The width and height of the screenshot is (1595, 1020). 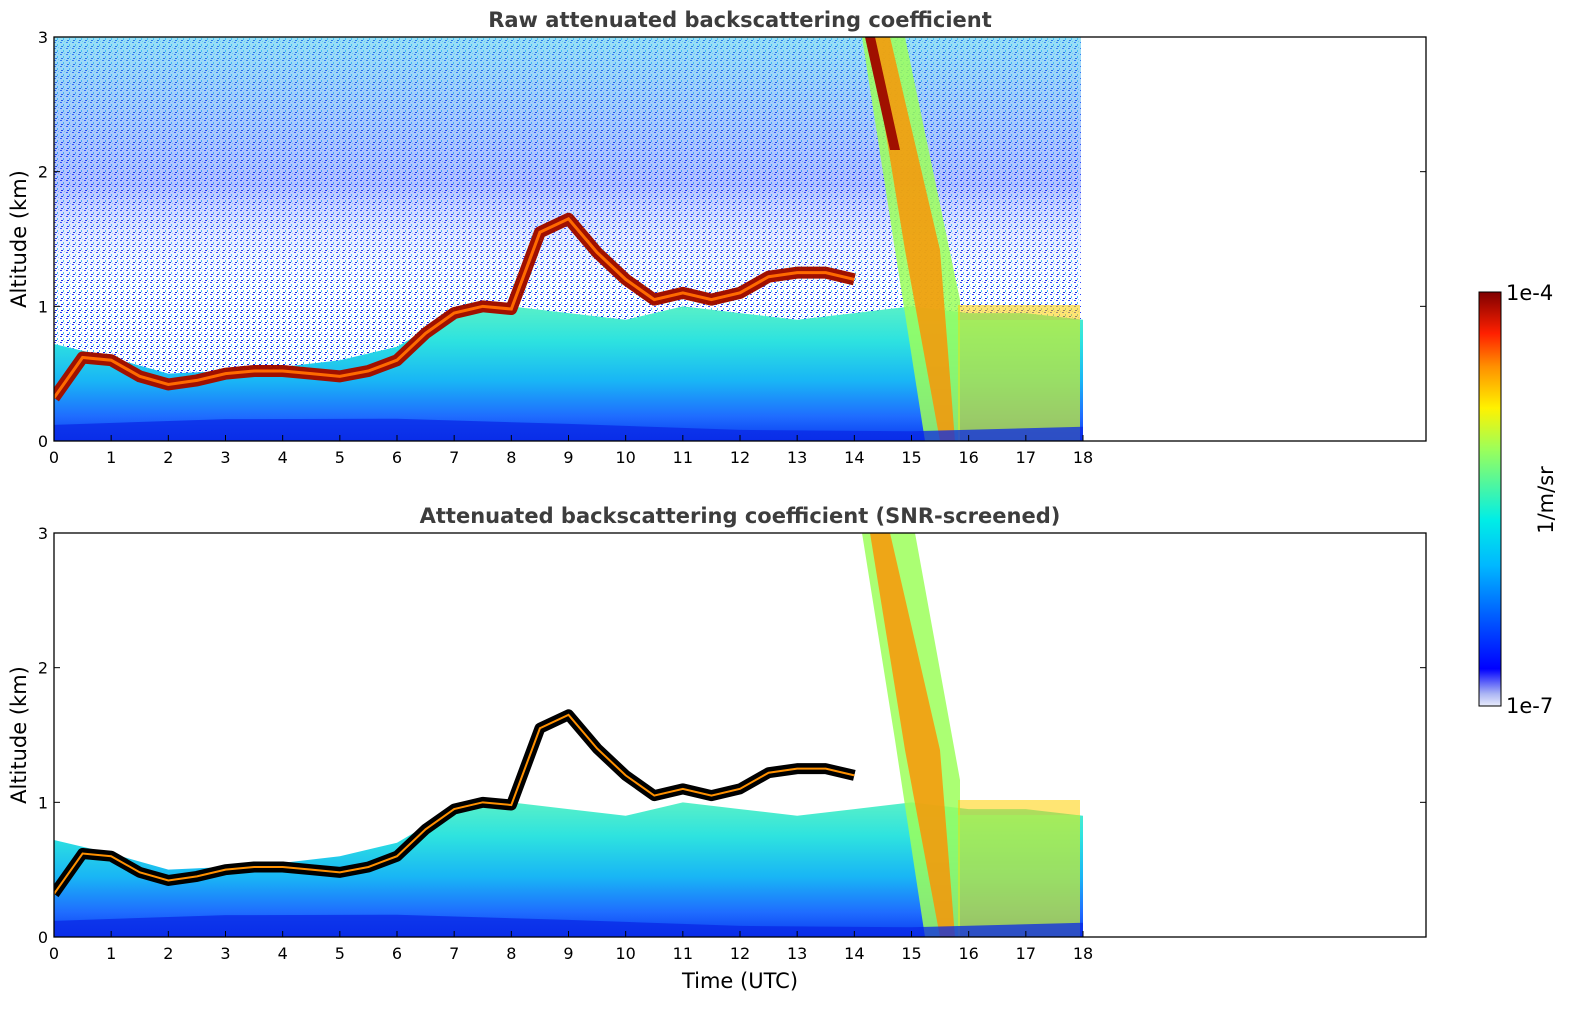 I want to click on raw-plume, so click(x=971, y=239).